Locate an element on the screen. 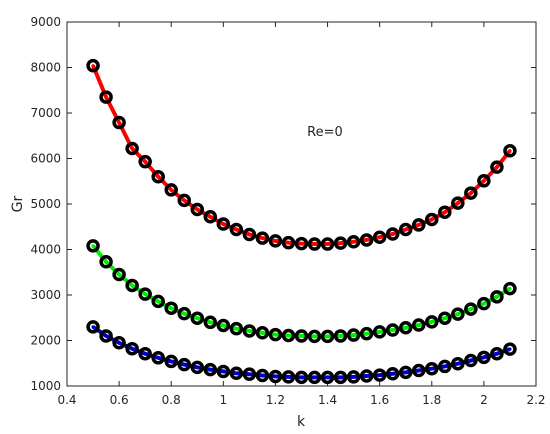  x-tick-label: 0.8 is located at coordinates (171, 400).